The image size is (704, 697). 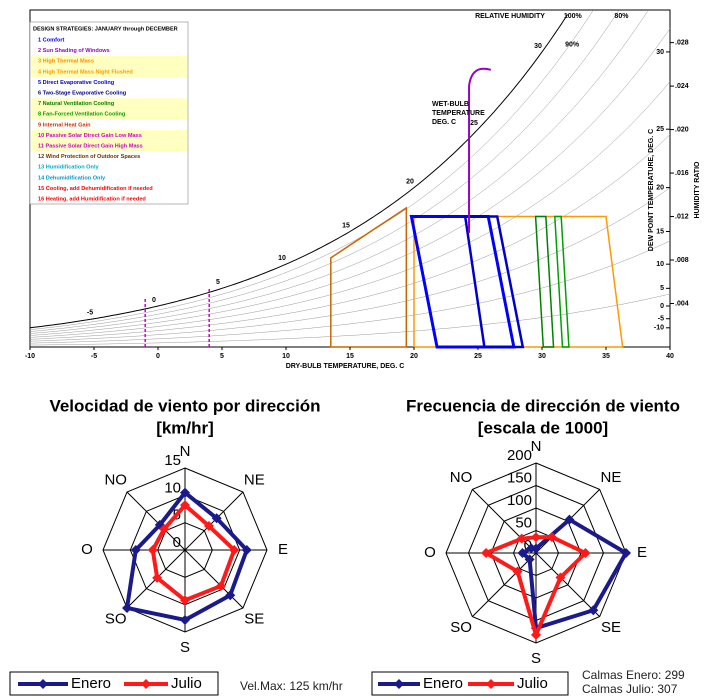 What do you see at coordinates (414, 356) in the screenshot?
I see `x-tick-label: 20` at bounding box center [414, 356].